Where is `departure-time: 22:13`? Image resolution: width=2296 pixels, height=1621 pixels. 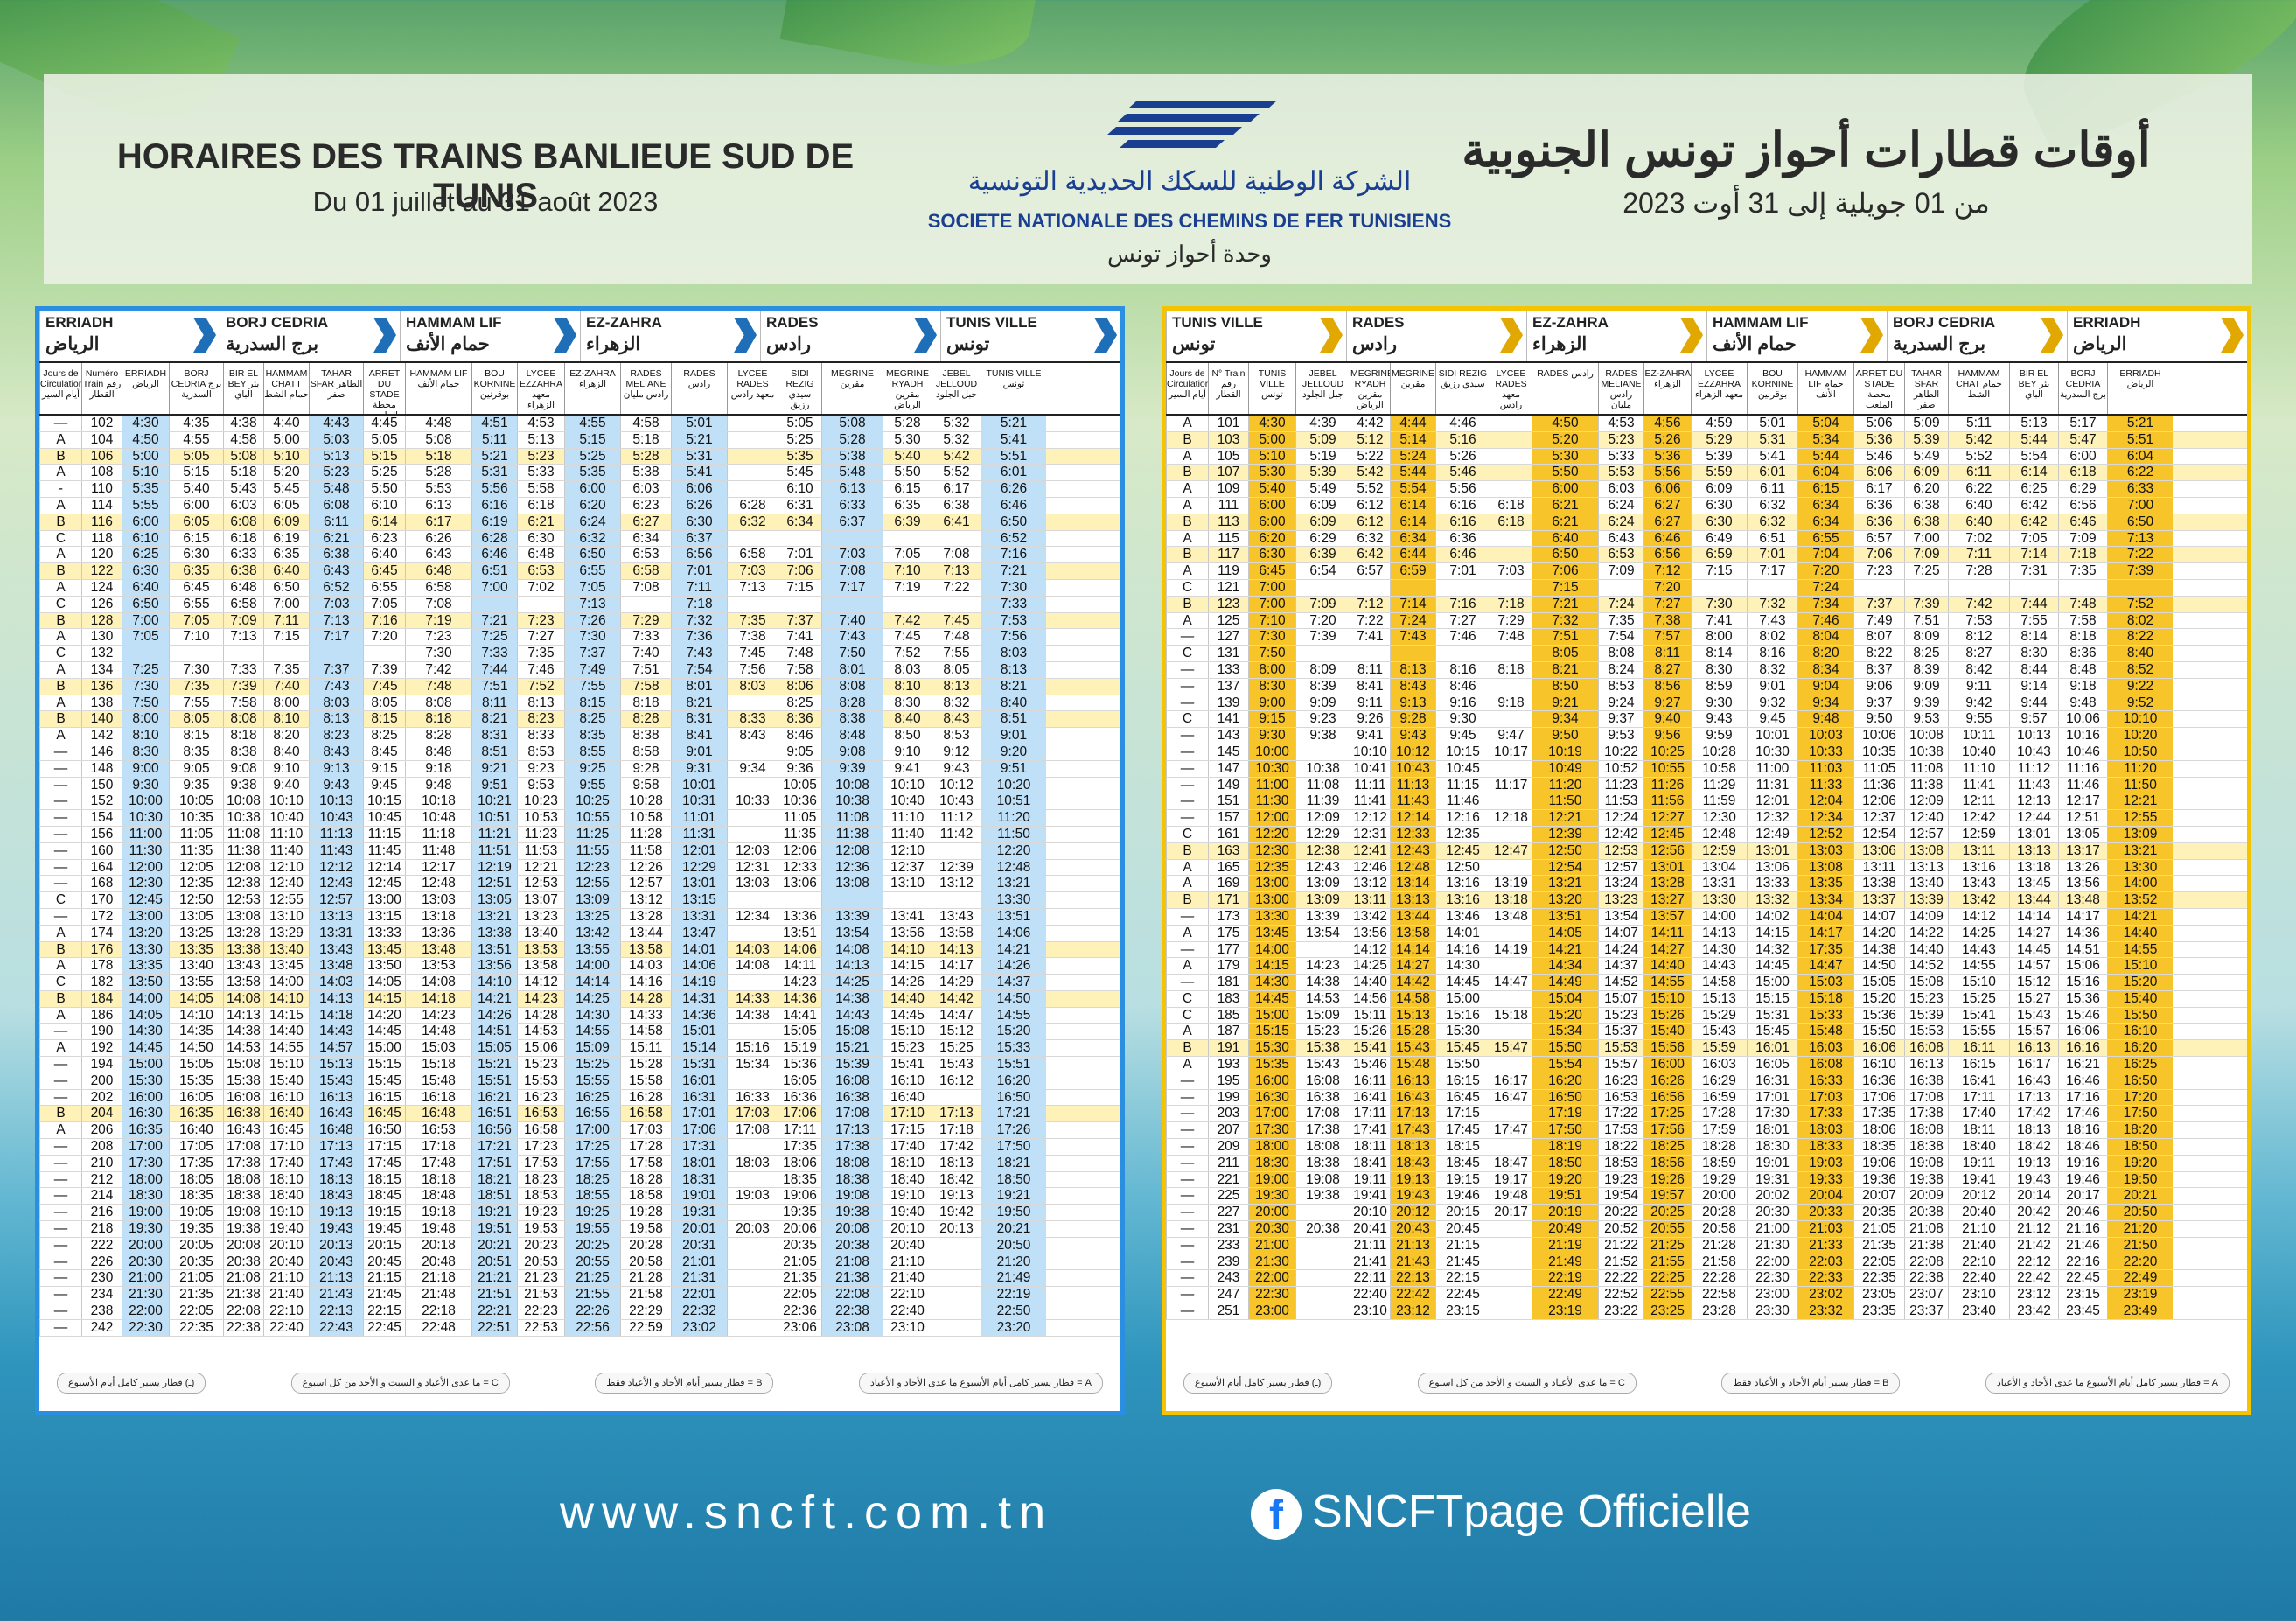
departure-time: 22:13 is located at coordinates (1412, 1278).